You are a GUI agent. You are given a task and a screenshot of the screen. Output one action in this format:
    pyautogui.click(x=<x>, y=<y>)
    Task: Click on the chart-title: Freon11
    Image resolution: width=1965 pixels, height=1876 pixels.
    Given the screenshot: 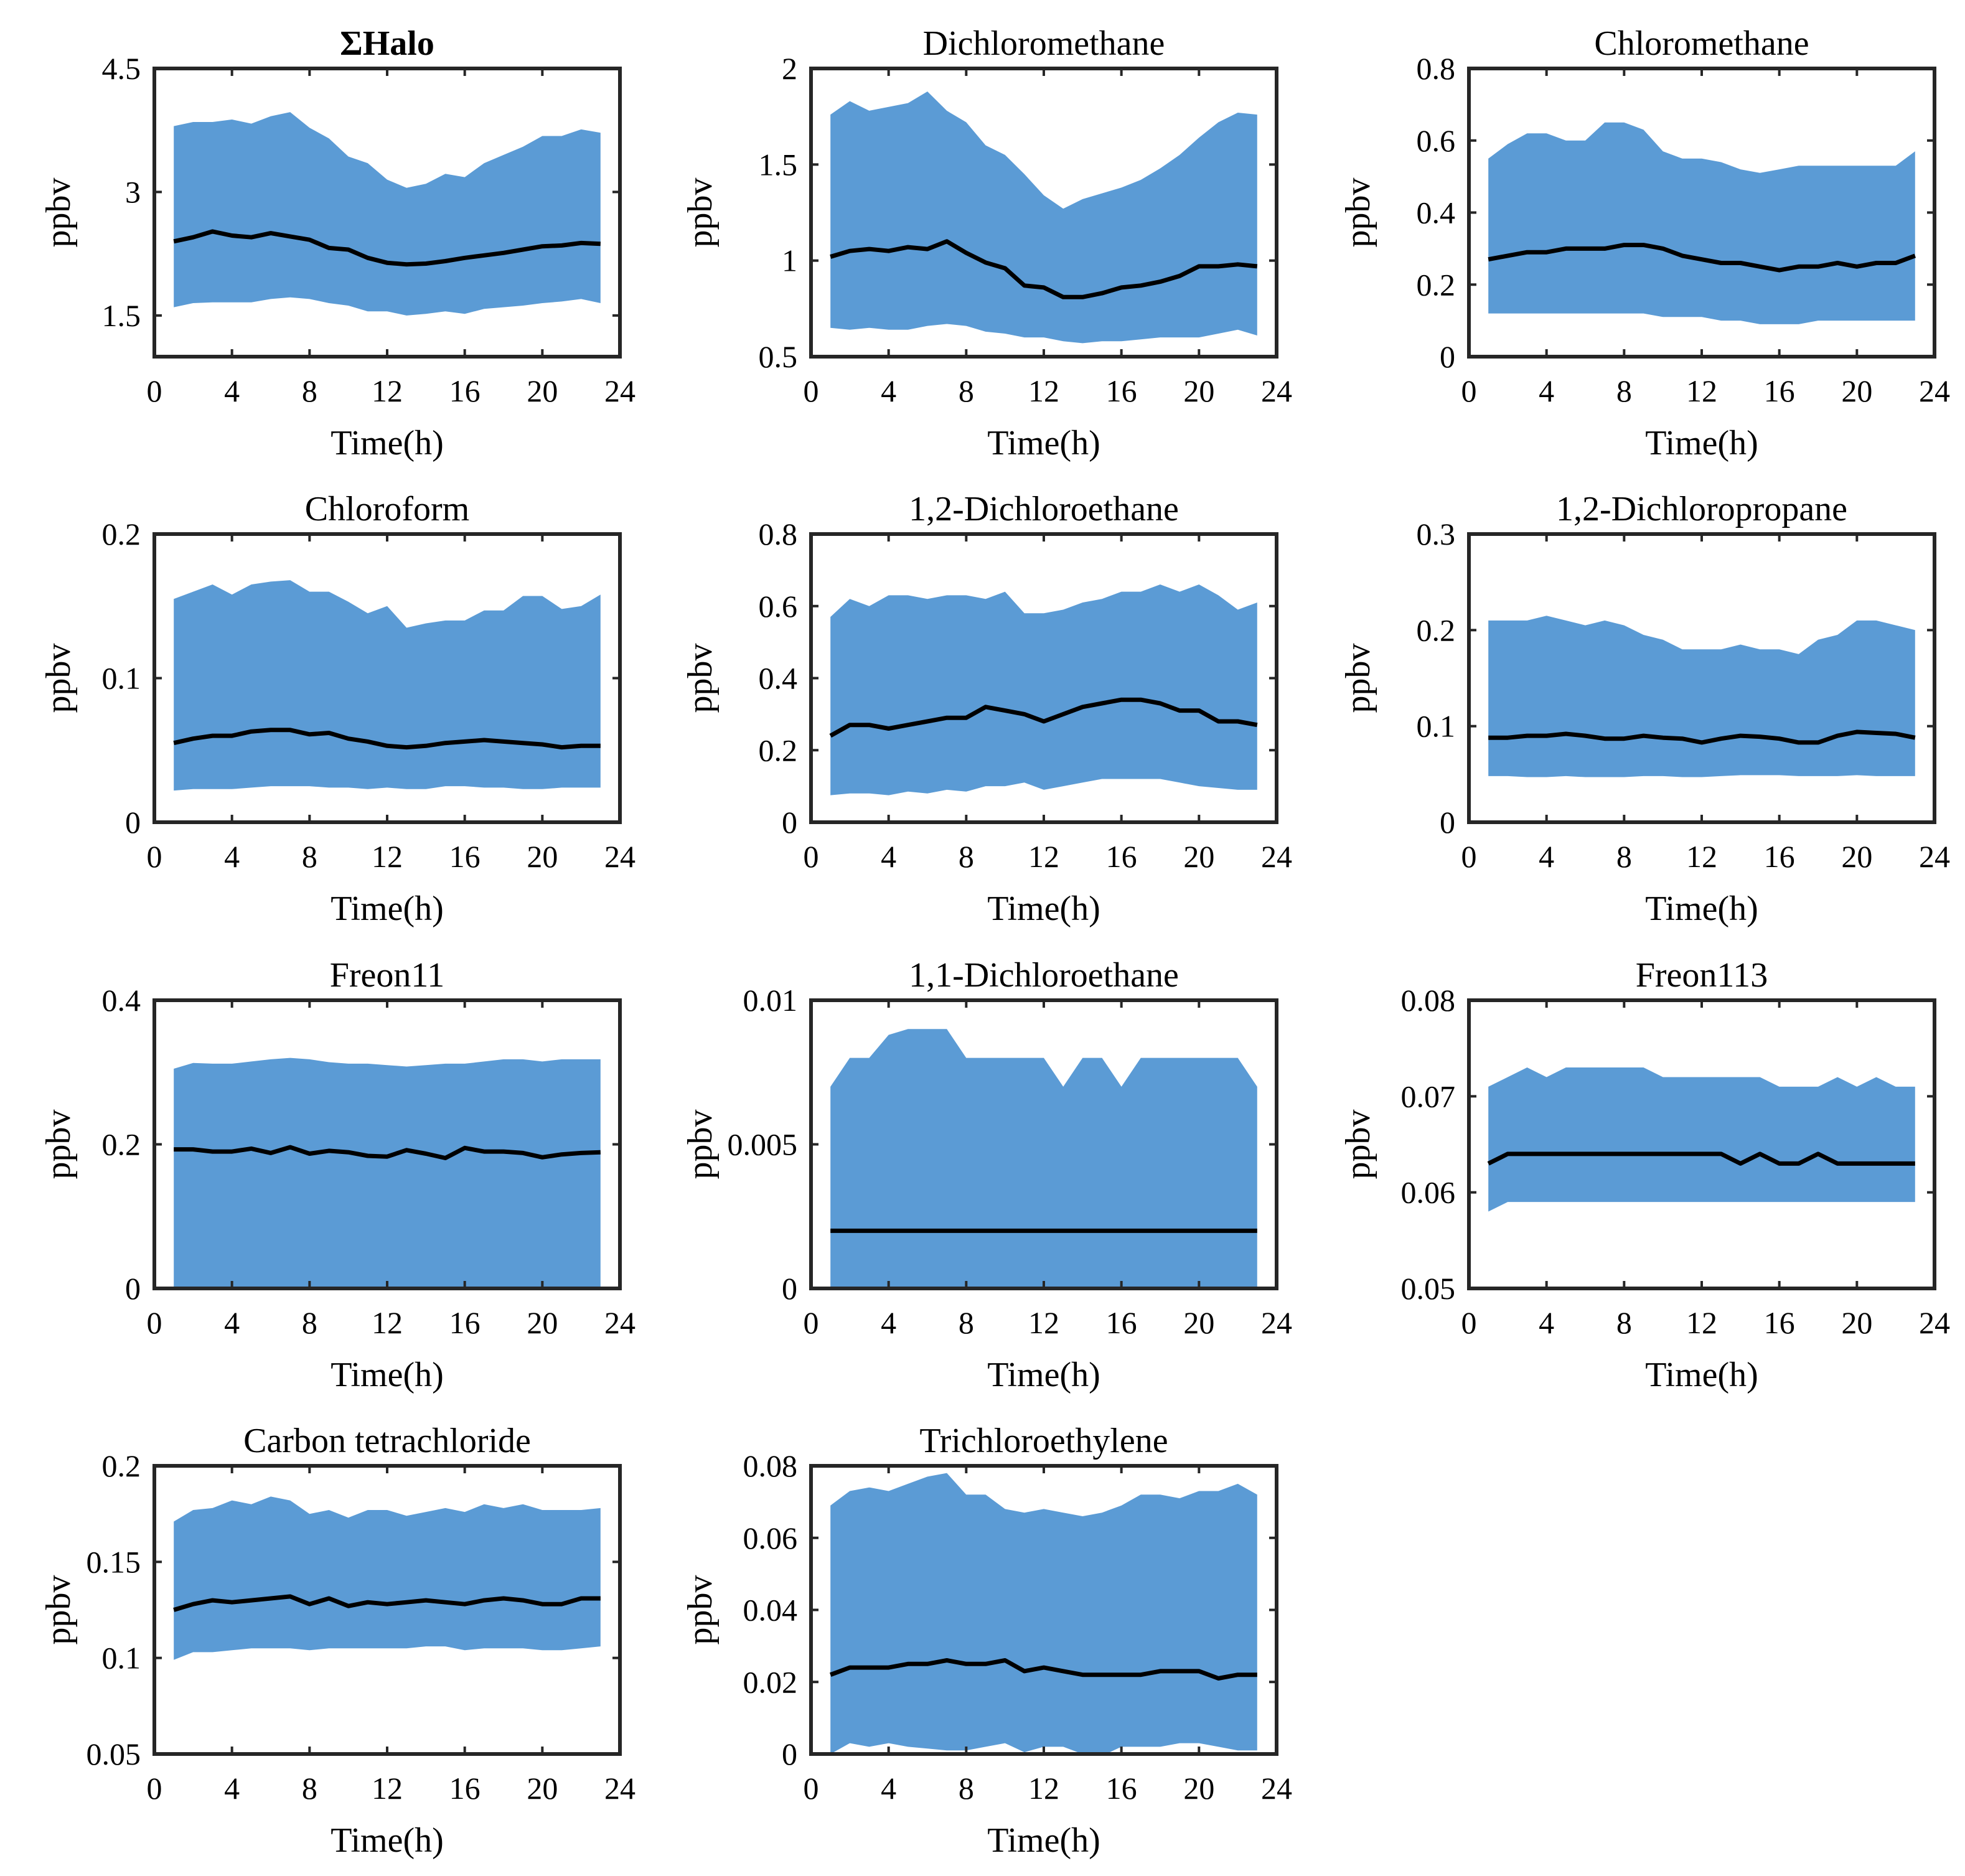 What is the action you would take?
    pyautogui.click(x=387, y=975)
    